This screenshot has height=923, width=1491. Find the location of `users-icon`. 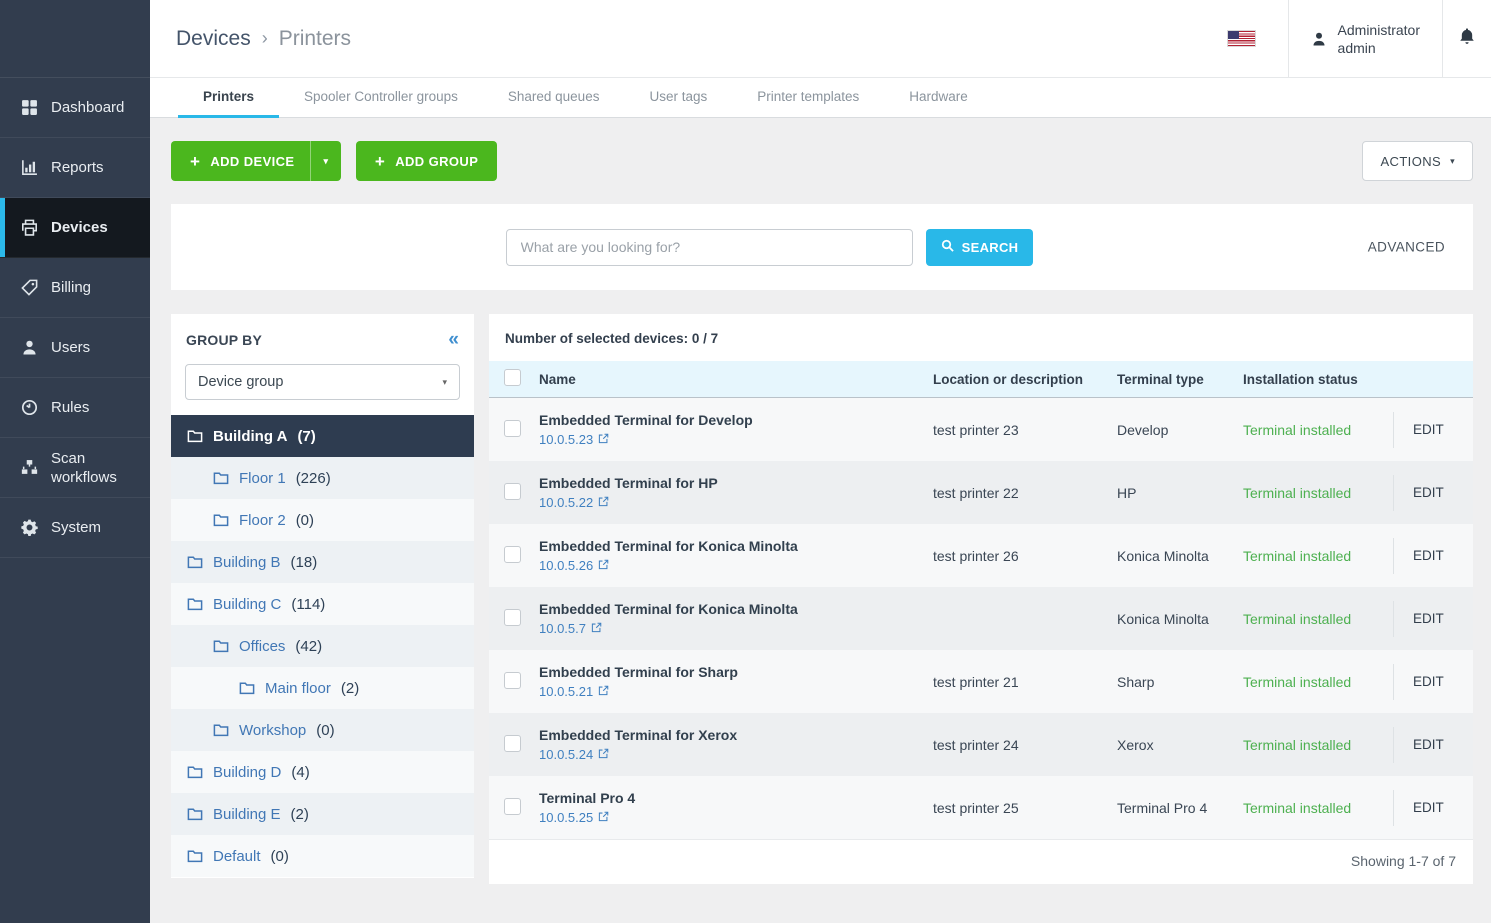

users-icon is located at coordinates (29, 347).